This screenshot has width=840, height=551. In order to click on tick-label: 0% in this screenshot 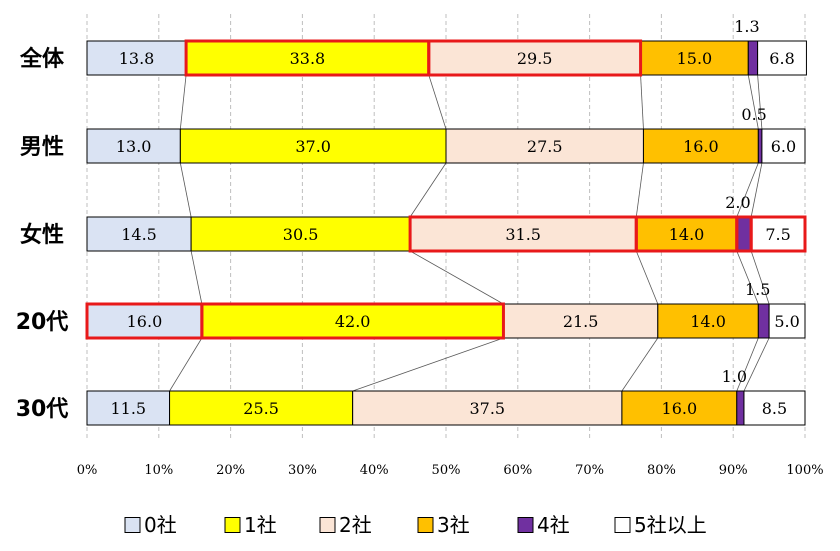, I will do `click(87, 470)`.